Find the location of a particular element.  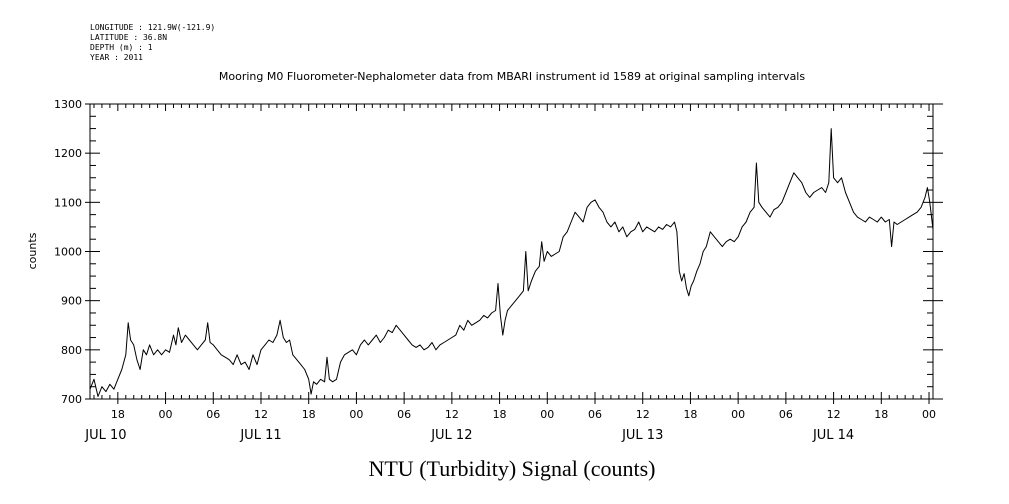

date-labels: JUL 10 JUL 11 JUL 12 JUL 13 JUL 14 is located at coordinates (469, 435).